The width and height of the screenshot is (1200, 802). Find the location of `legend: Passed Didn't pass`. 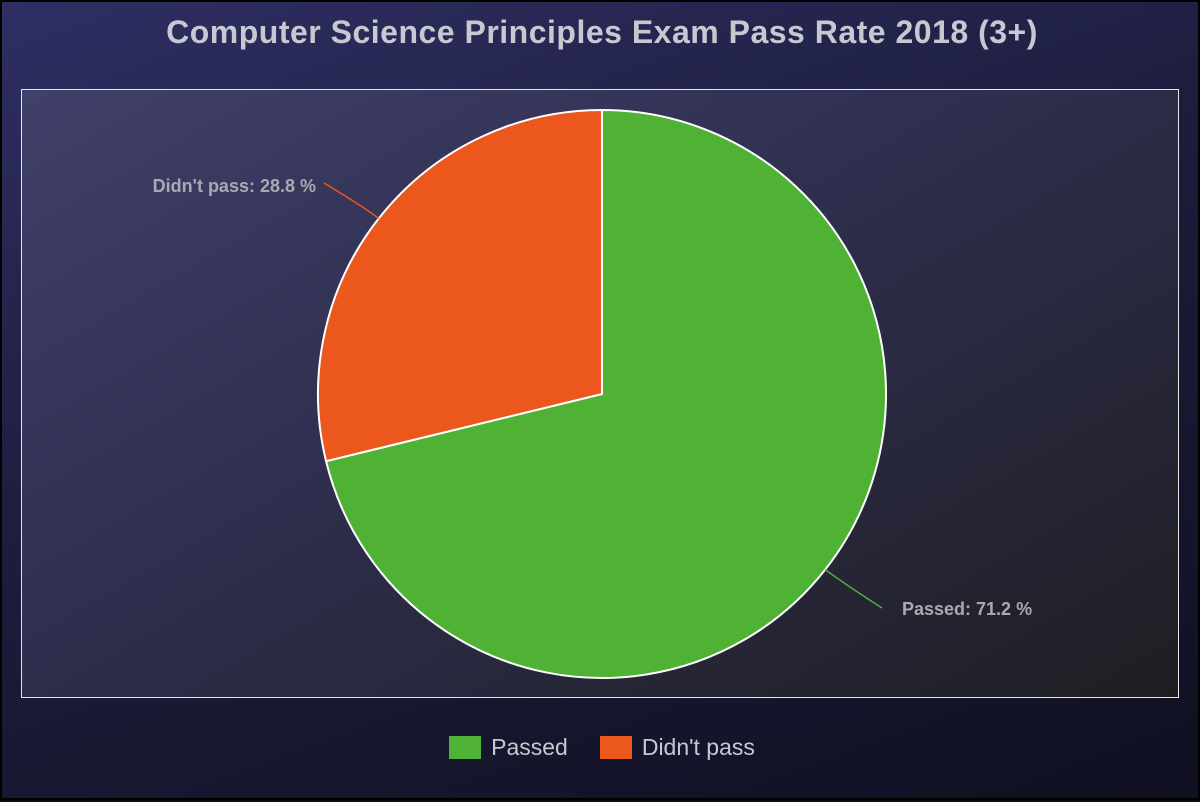

legend: Passed Didn't pass is located at coordinates (601, 747).